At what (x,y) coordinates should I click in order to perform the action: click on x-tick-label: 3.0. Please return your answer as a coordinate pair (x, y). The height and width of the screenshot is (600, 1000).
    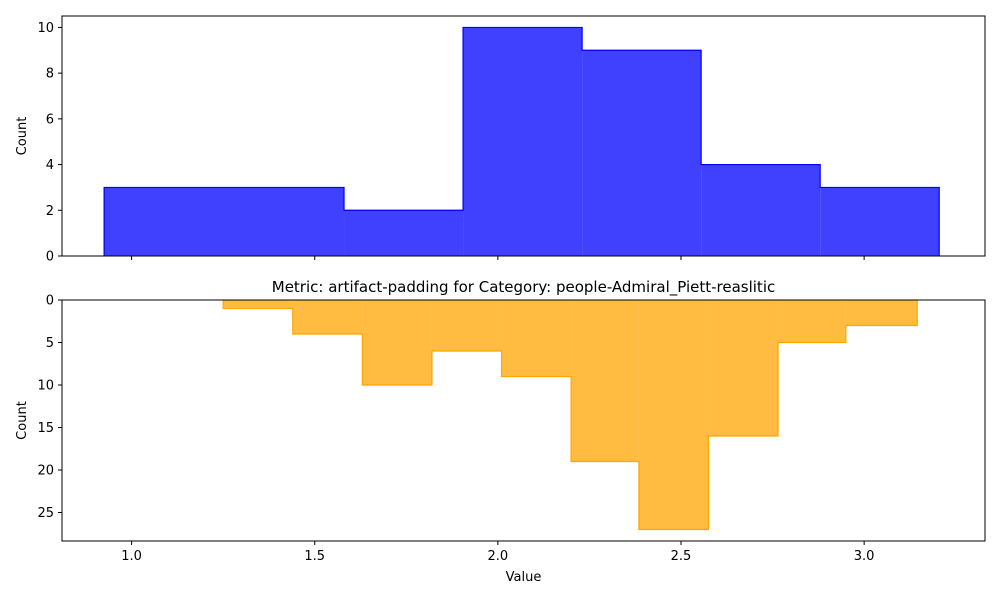
    Looking at the image, I should click on (864, 556).